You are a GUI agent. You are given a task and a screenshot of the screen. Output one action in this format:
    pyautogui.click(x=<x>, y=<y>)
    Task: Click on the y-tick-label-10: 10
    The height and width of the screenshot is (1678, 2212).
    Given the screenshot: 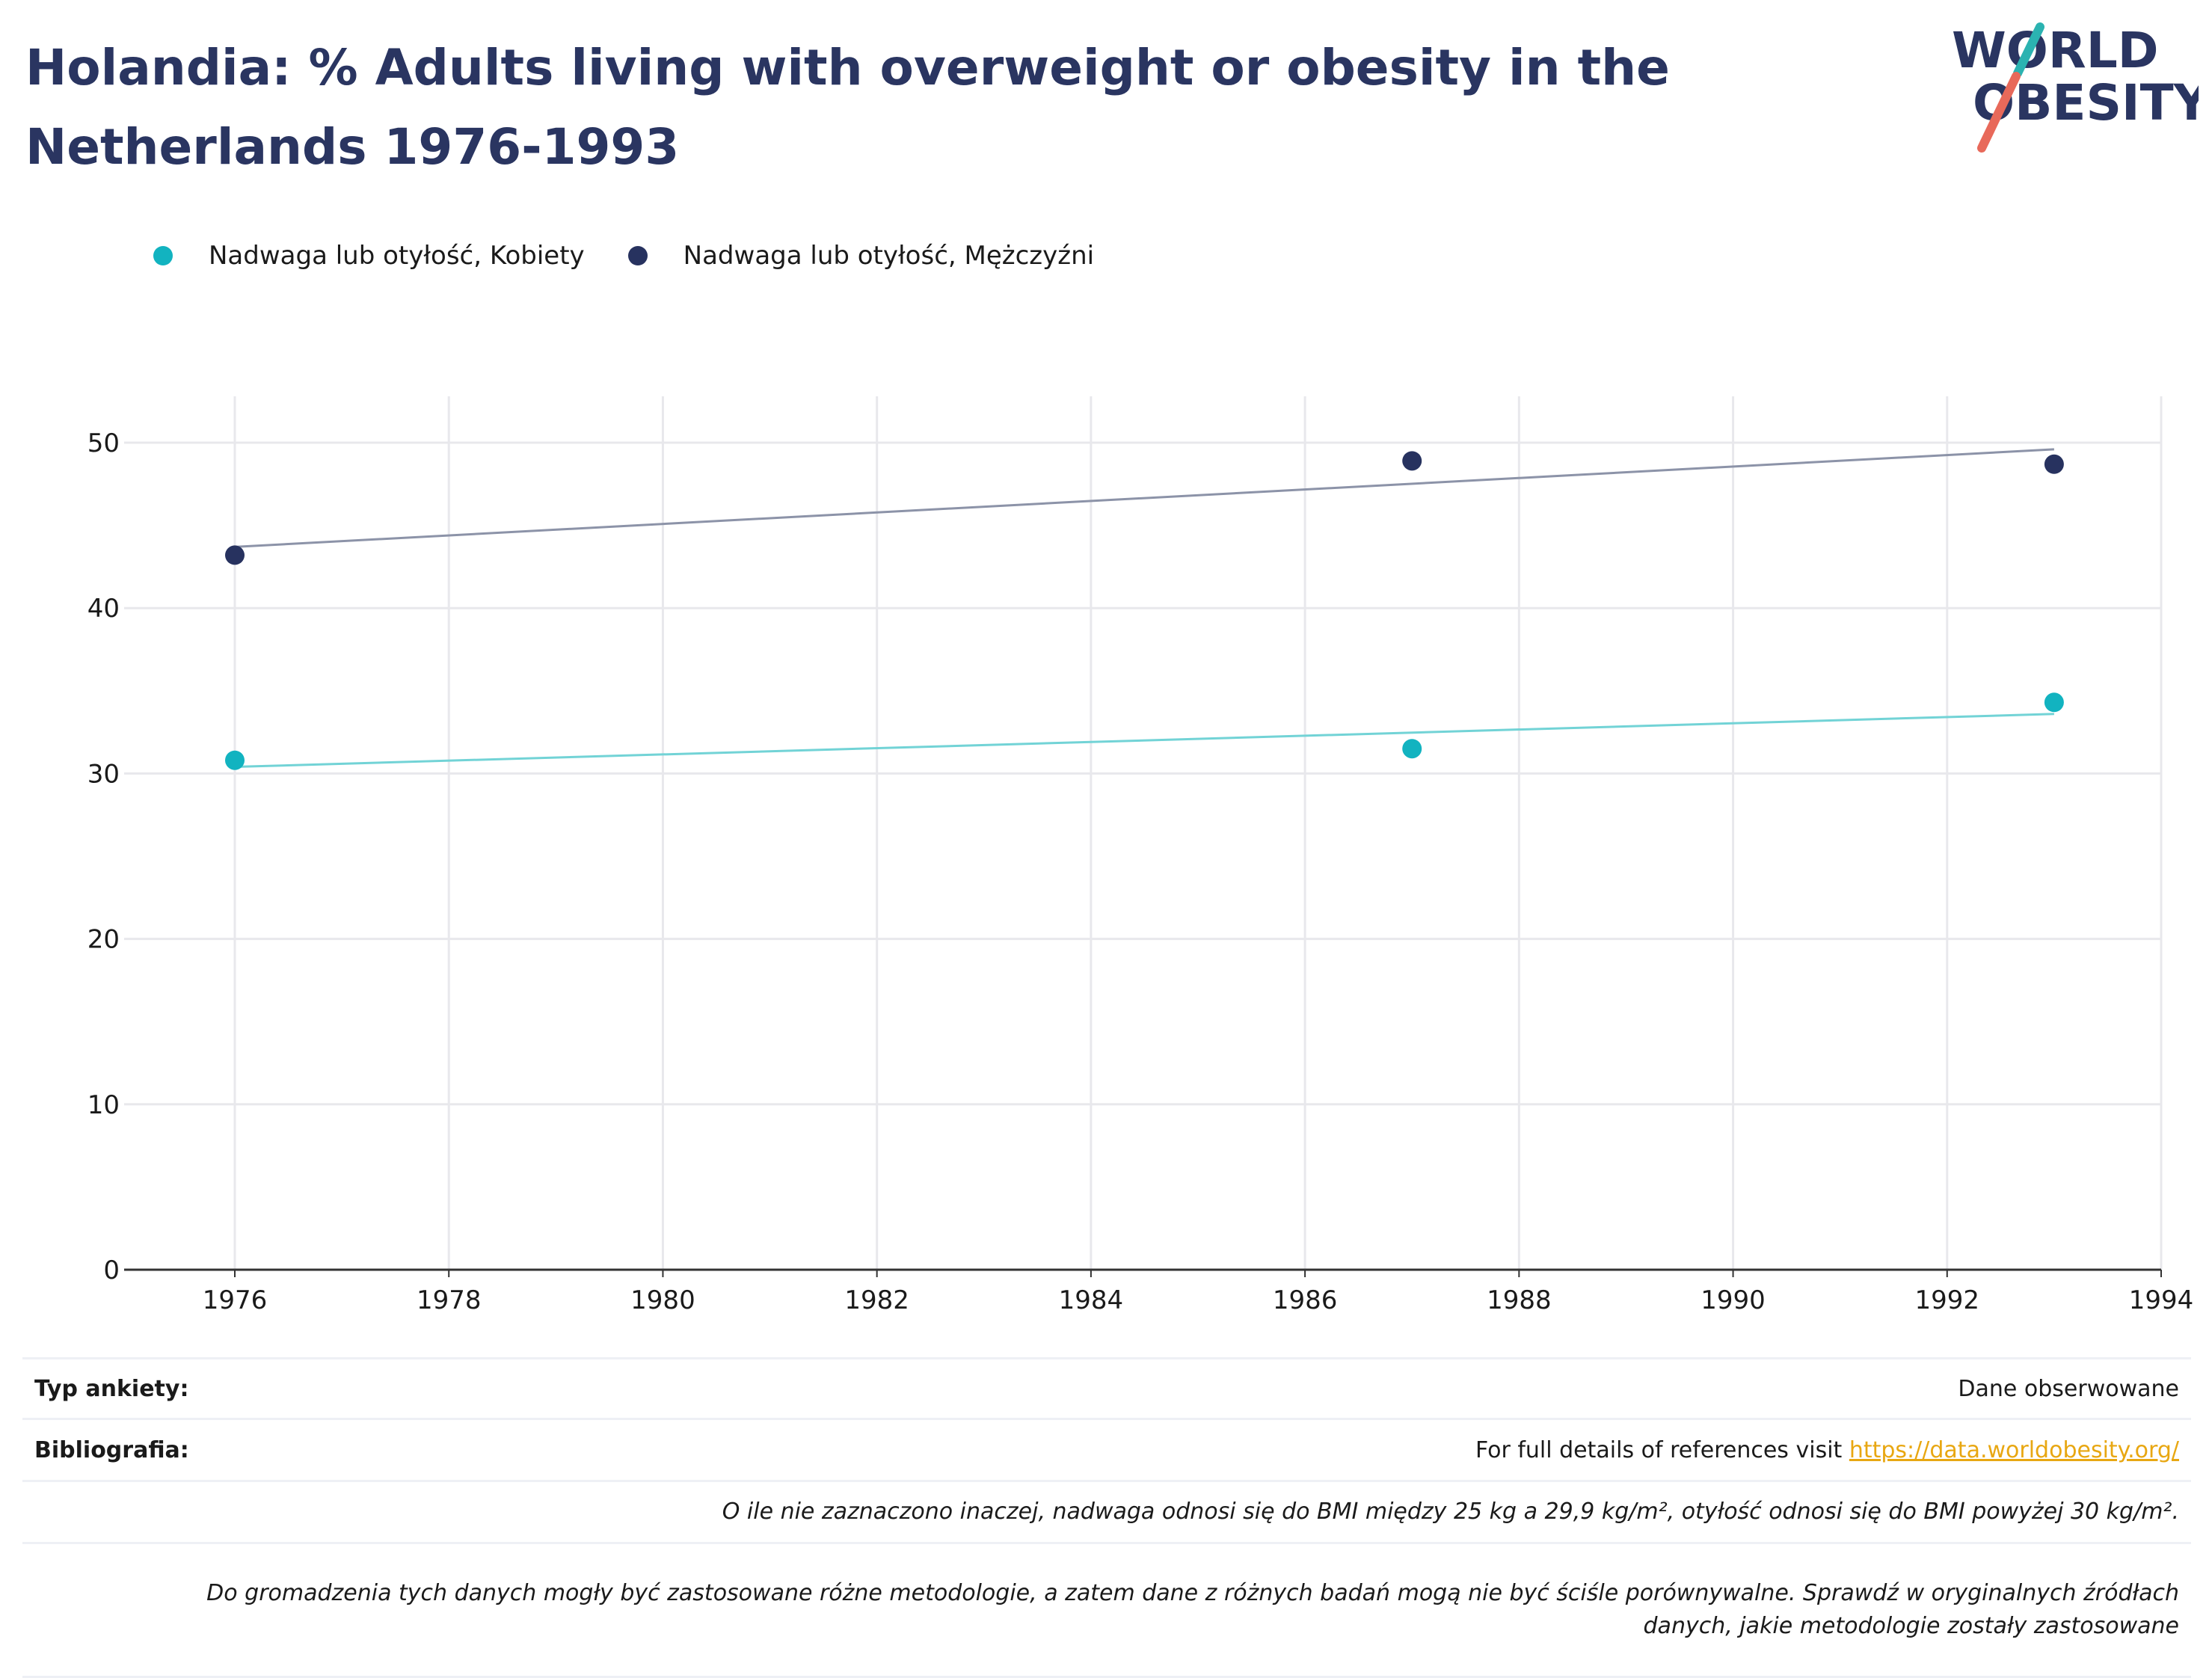 What is the action you would take?
    pyautogui.click(x=103, y=1105)
    